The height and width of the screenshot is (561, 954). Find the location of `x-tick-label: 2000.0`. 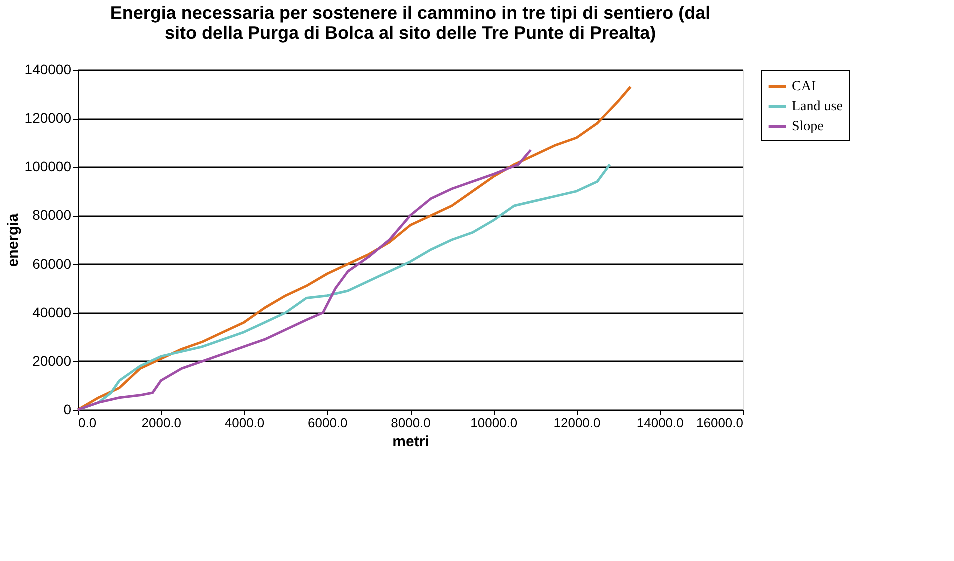

x-tick-label: 2000.0 is located at coordinates (162, 423).